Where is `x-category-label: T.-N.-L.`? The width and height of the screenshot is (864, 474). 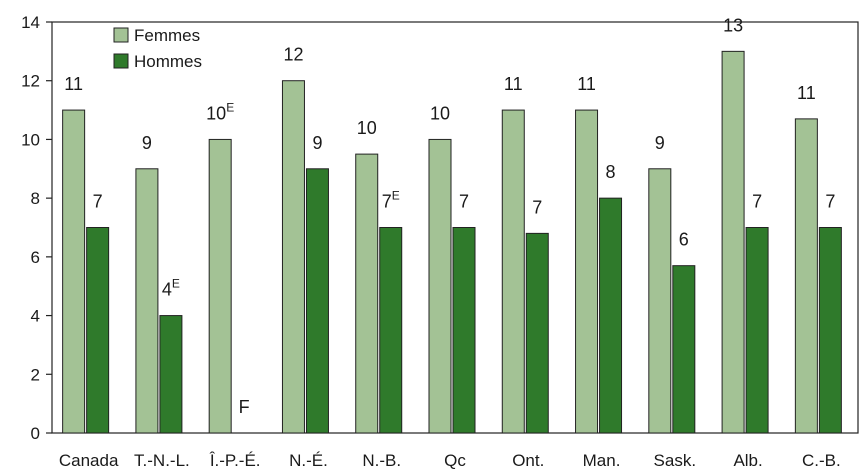
x-category-label: T.-N.-L. is located at coordinates (162, 460).